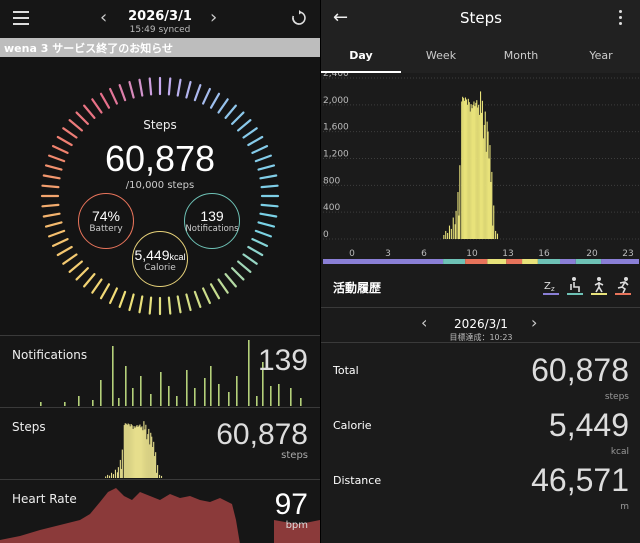 Image resolution: width=640 pixels, height=543 pixels. I want to click on activity-history-title: 活動履歴, so click(357, 288).